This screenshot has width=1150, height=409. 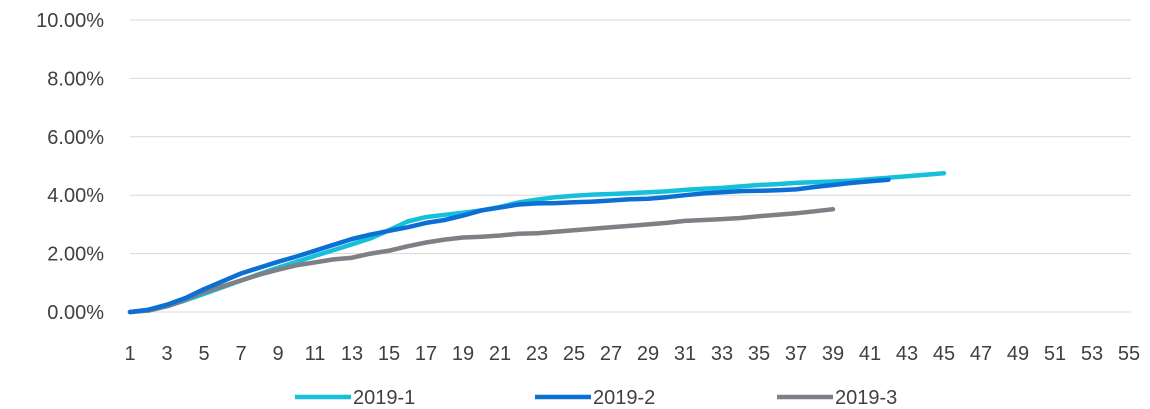 I want to click on x-tick-label: 5, so click(x=203, y=354).